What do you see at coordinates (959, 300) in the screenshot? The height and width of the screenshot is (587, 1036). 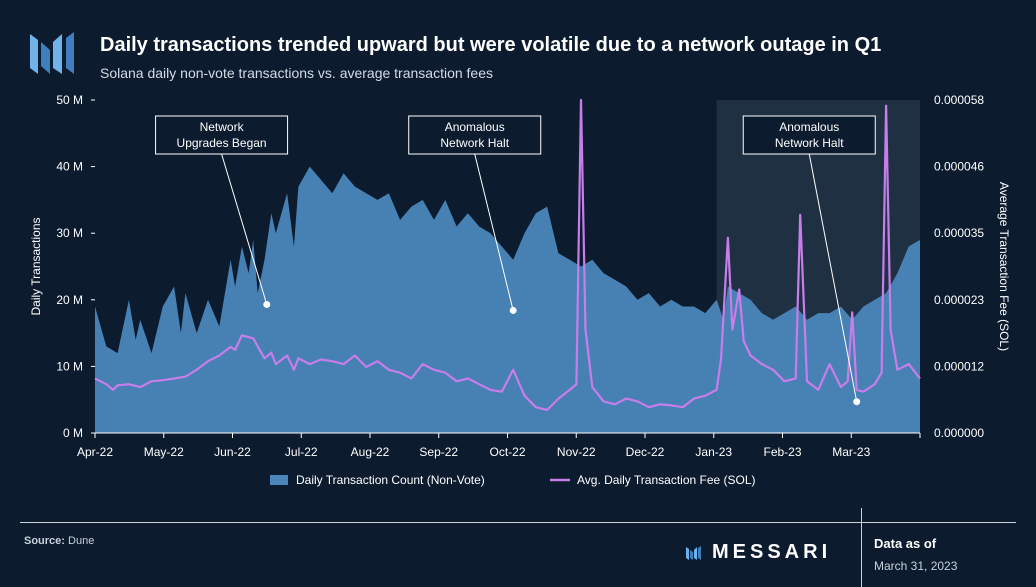 I see `y-right-tick-label: 0.000023` at bounding box center [959, 300].